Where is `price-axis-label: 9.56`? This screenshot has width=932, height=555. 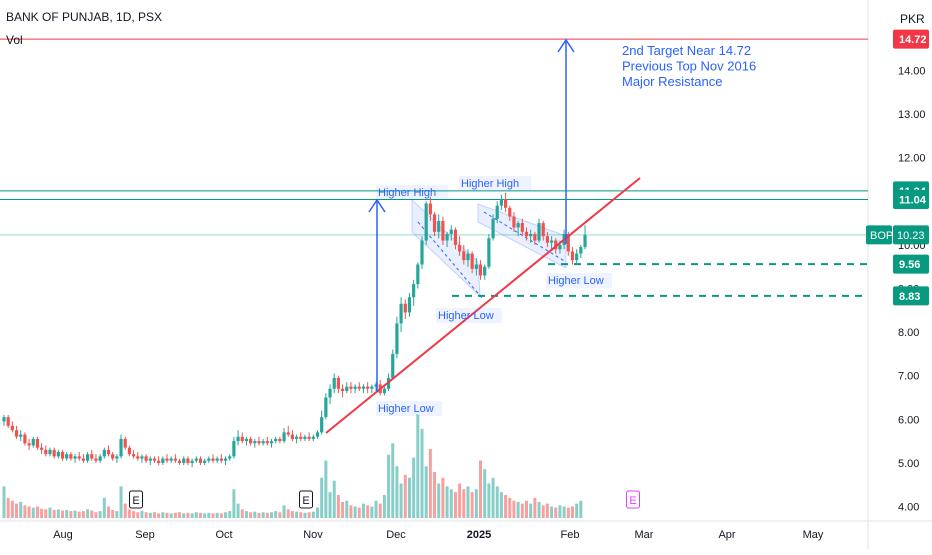
price-axis-label: 9.56 is located at coordinates (911, 264).